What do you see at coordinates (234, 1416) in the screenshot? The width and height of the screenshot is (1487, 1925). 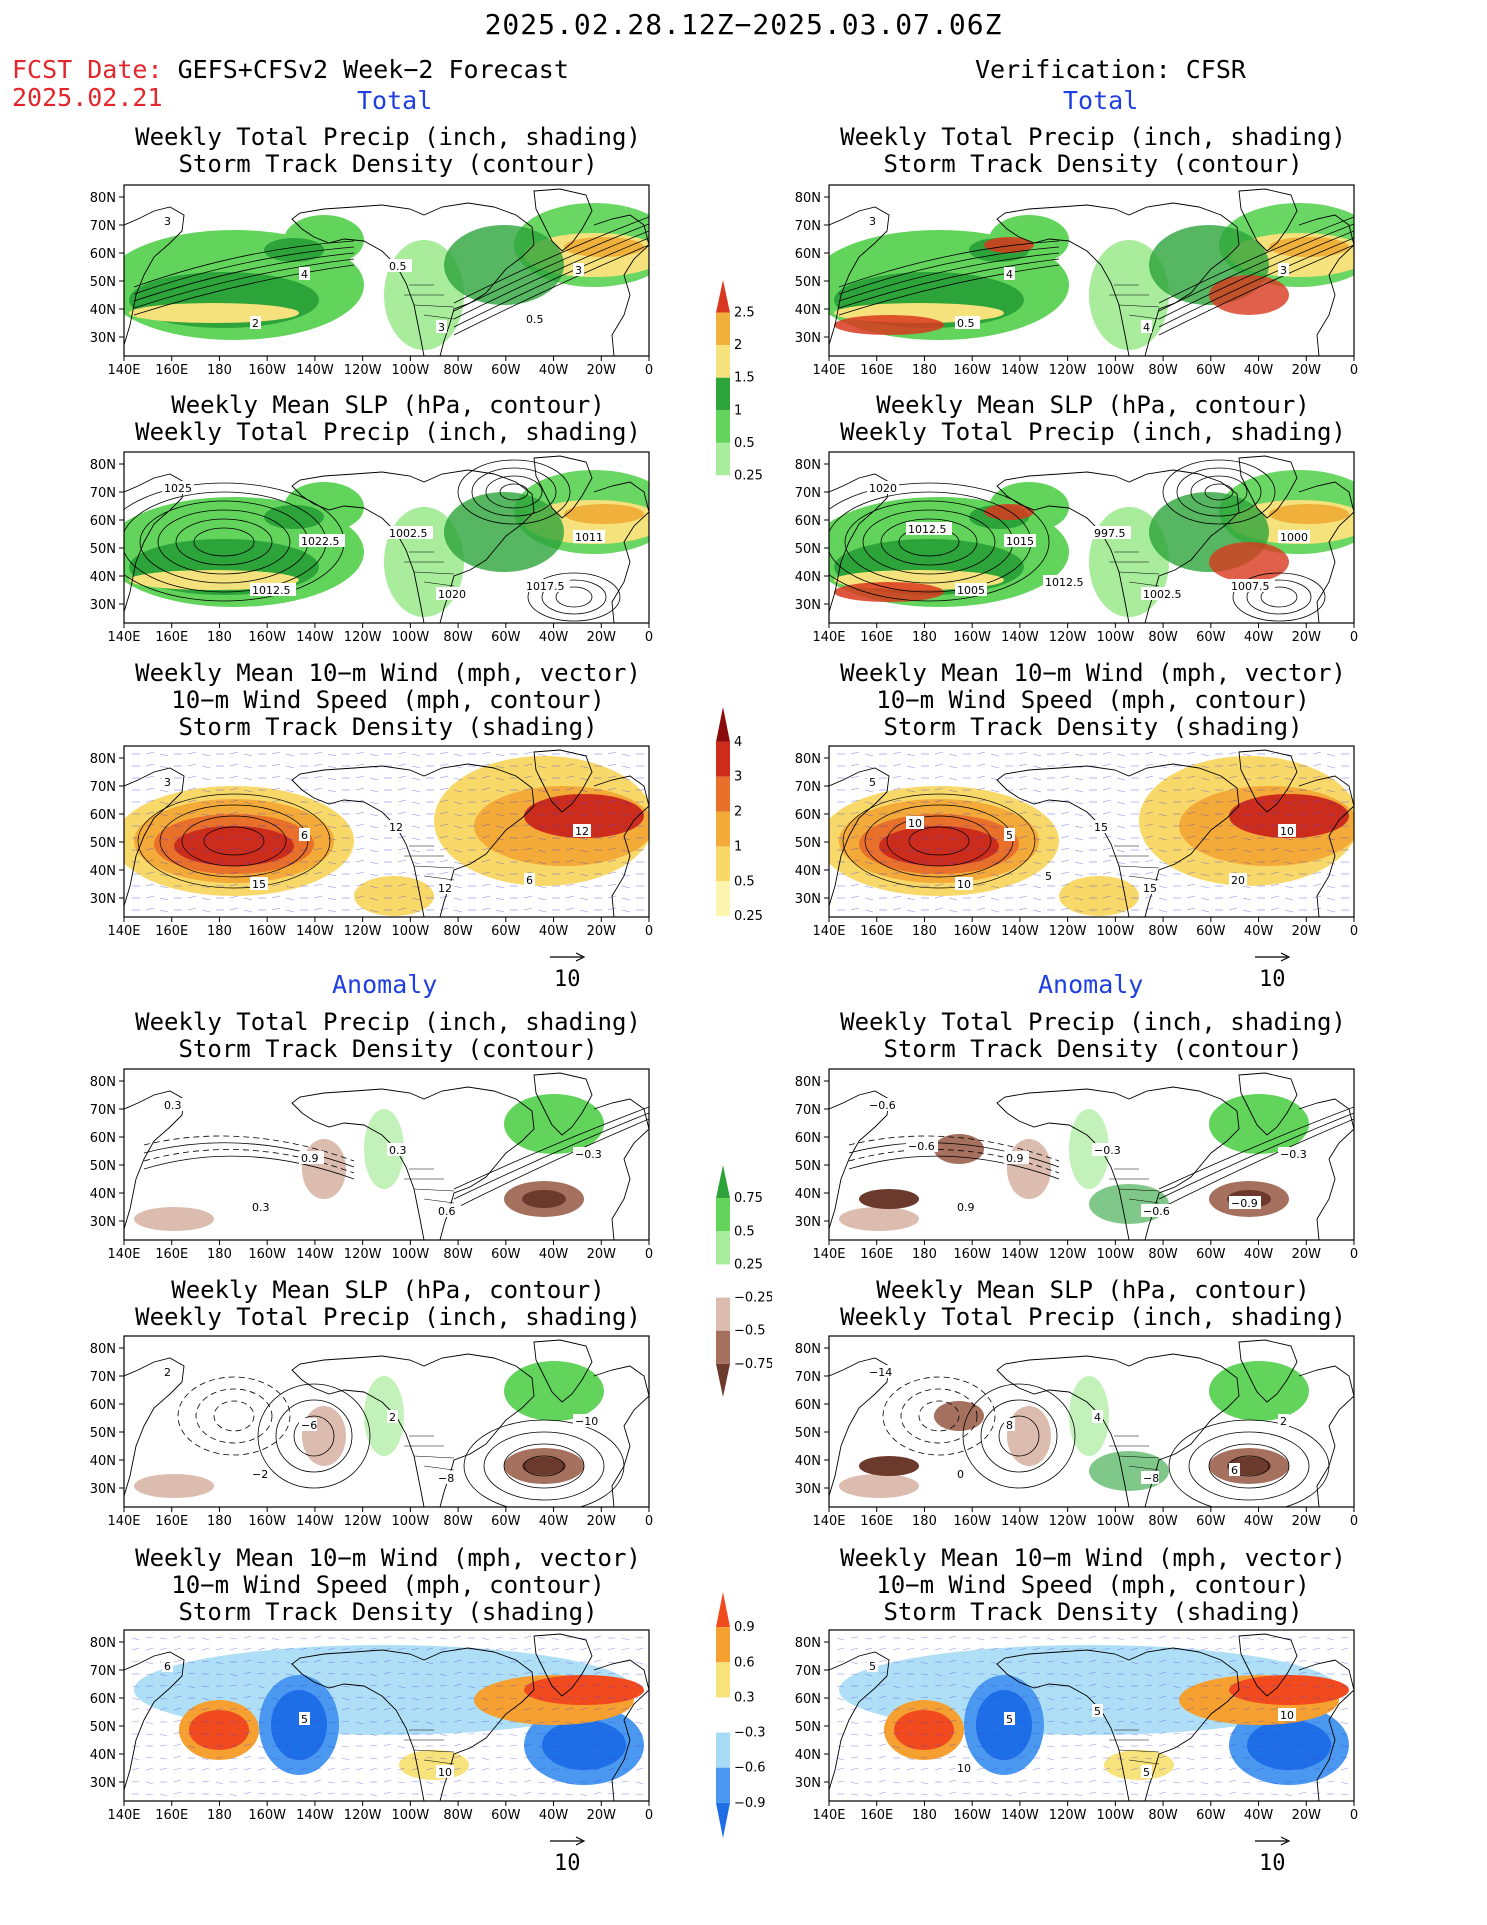 I see `slp-contour-negative` at bounding box center [234, 1416].